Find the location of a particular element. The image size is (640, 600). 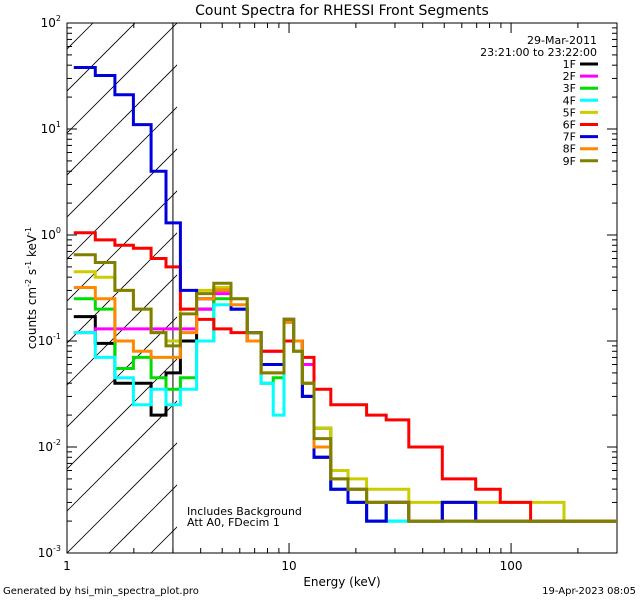

y-tick-label: 10⁰ is located at coordinates (51, 234).